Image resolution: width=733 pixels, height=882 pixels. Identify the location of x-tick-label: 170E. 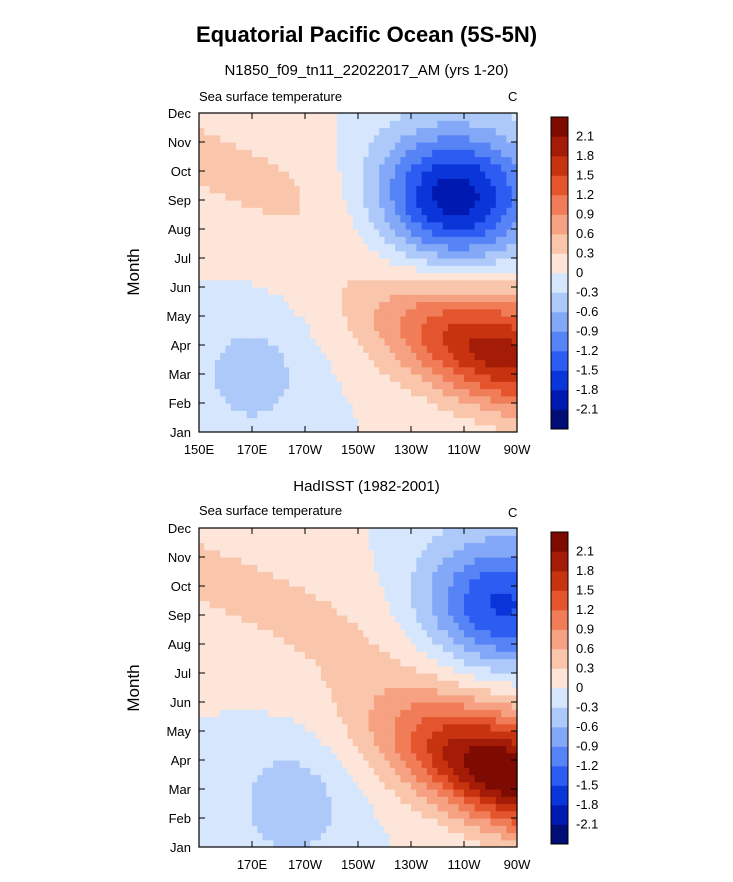
(252, 449).